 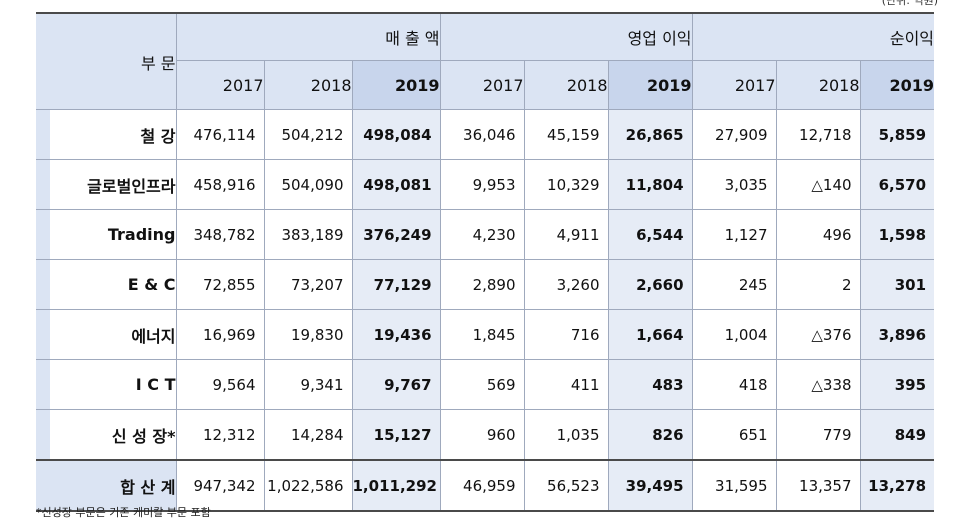 I want to click on value-cell: 1,022,586, so click(x=308, y=485).